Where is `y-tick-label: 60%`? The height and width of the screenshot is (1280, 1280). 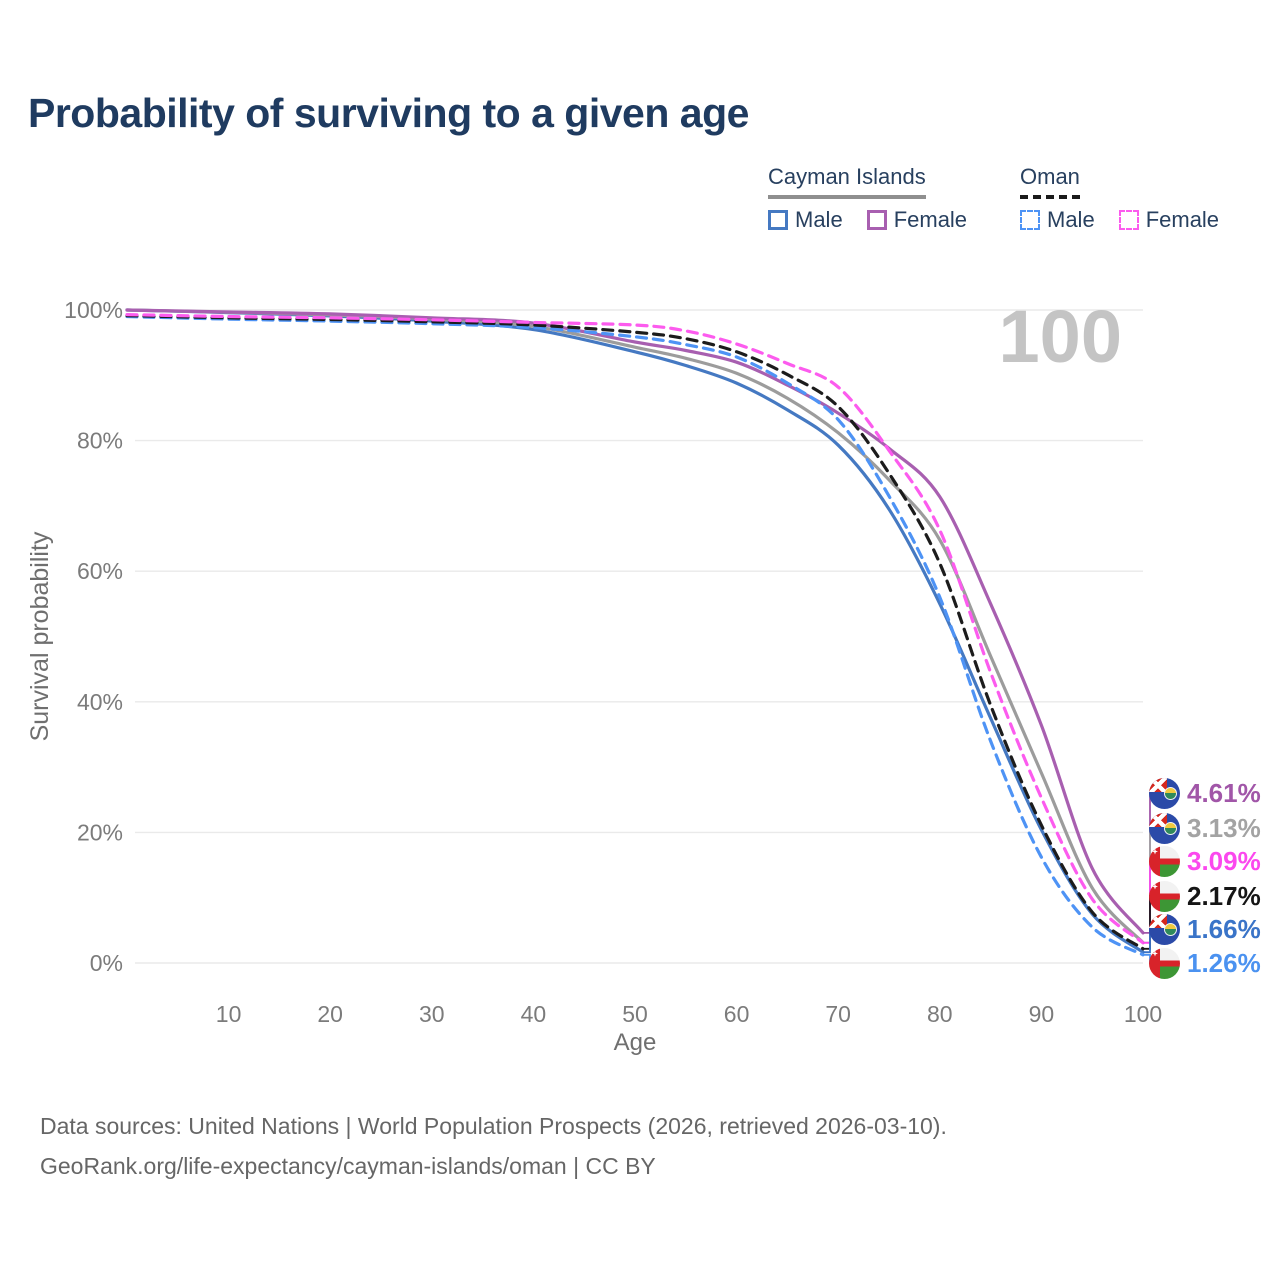
y-tick-label: 60% is located at coordinates (100, 571).